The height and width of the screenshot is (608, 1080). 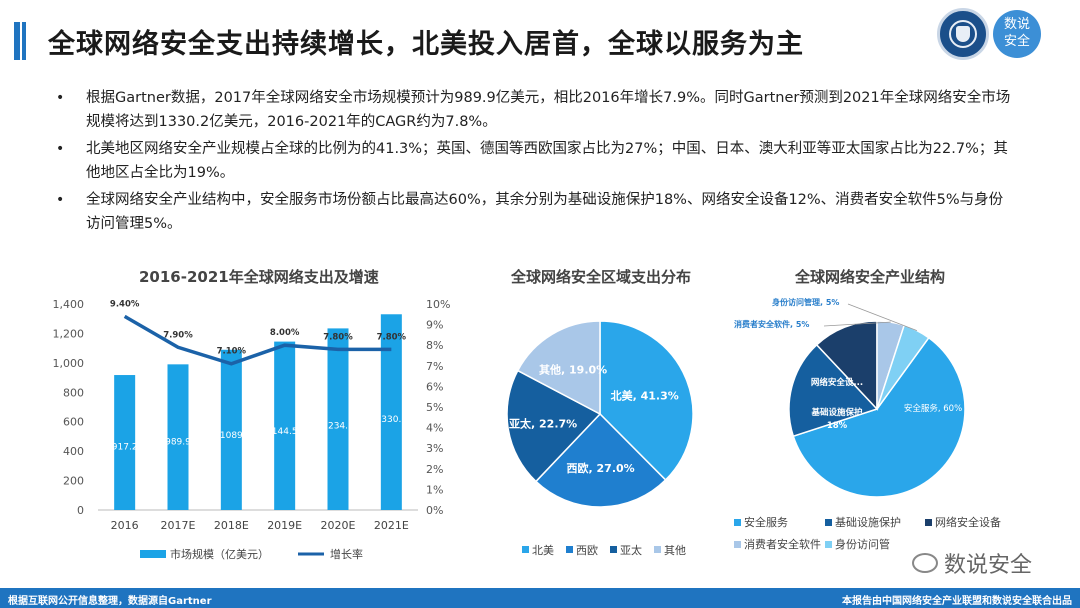 I want to click on x-tick-label: 2019E, so click(x=284, y=525).